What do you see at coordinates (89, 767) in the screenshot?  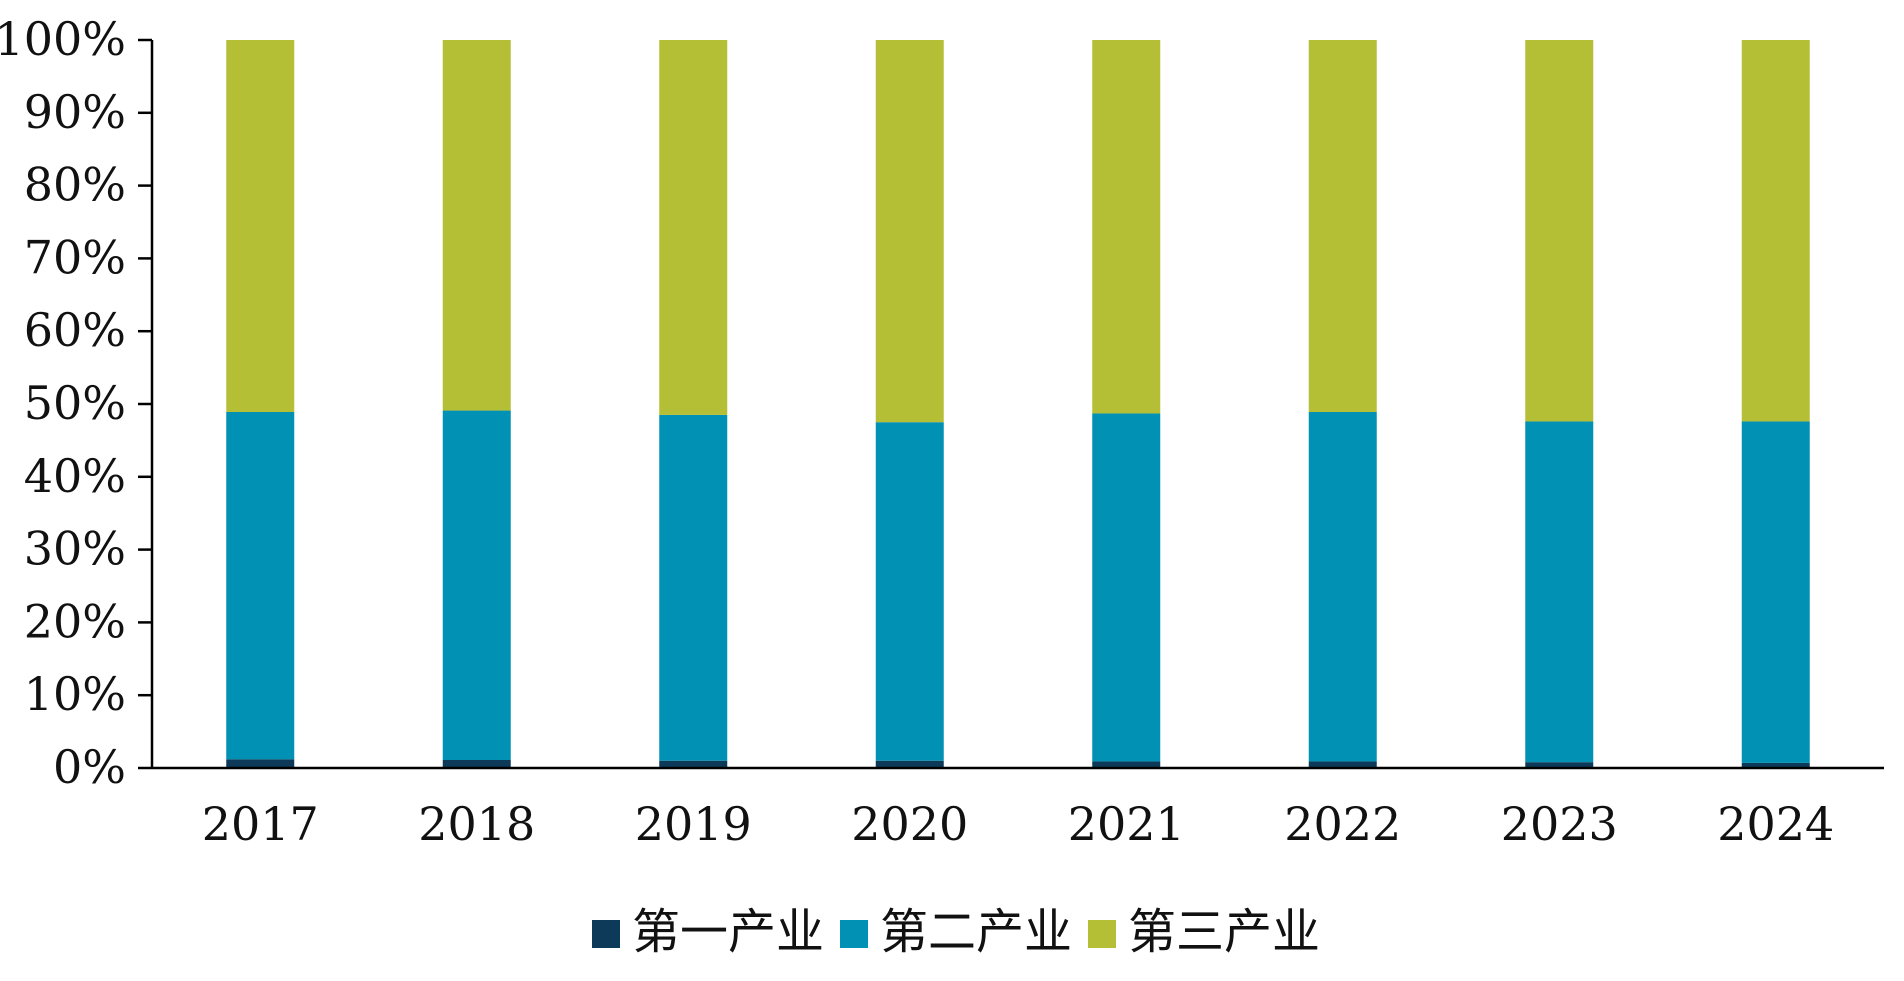 I see `y-tick-label: 0%` at bounding box center [89, 767].